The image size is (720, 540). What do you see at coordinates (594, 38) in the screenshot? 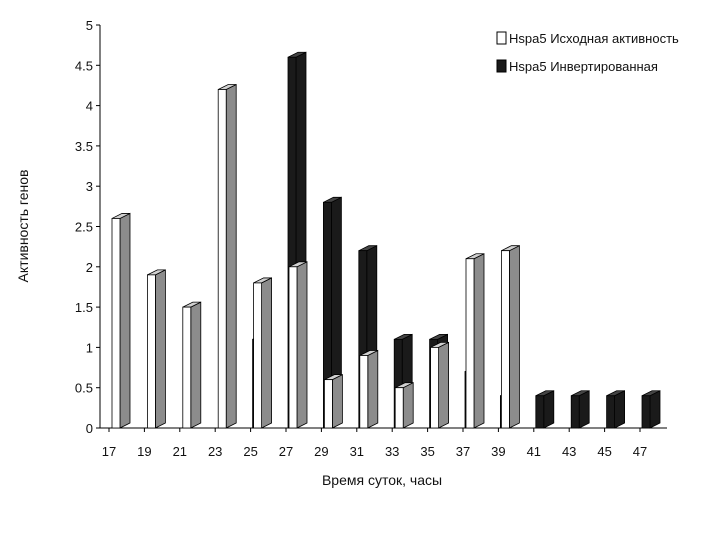
I see `legend-label-series-1: Hspa5 Исходная активность` at bounding box center [594, 38].